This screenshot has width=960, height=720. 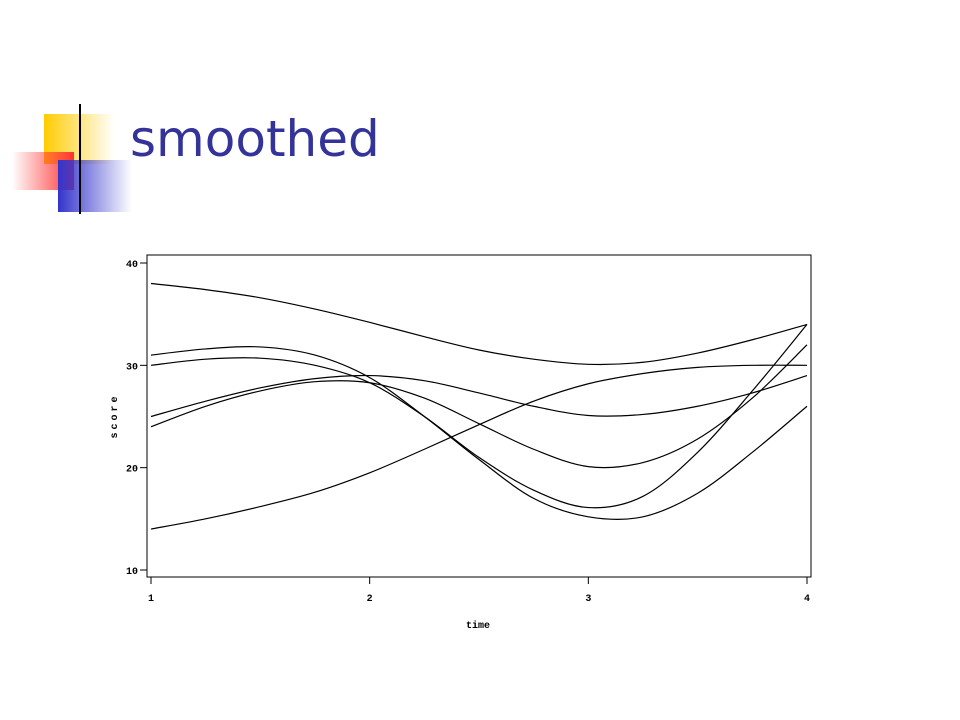 What do you see at coordinates (441, 159) in the screenshot?
I see `title-decoration` at bounding box center [441, 159].